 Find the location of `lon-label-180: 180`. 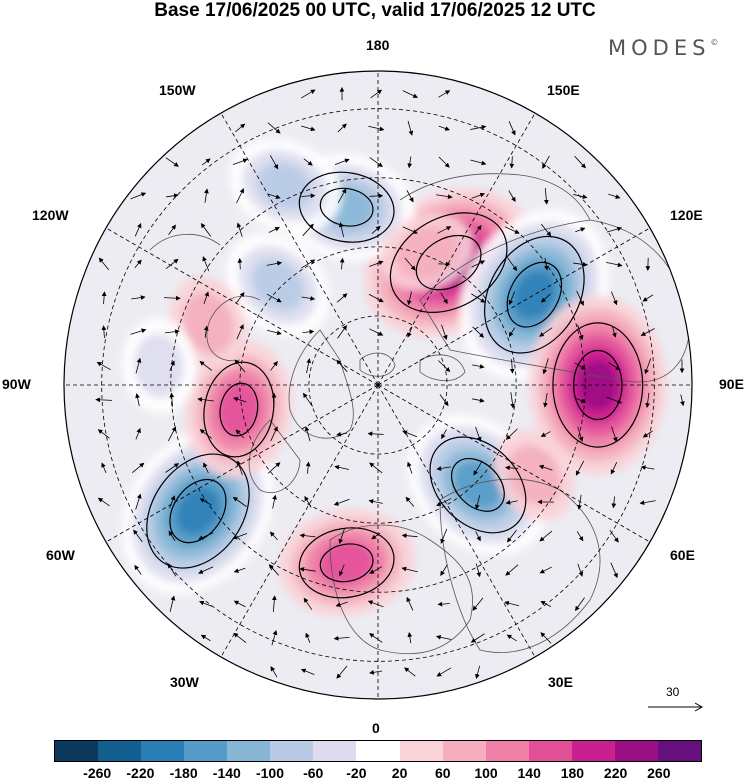

lon-label-180: 180 is located at coordinates (378, 45).